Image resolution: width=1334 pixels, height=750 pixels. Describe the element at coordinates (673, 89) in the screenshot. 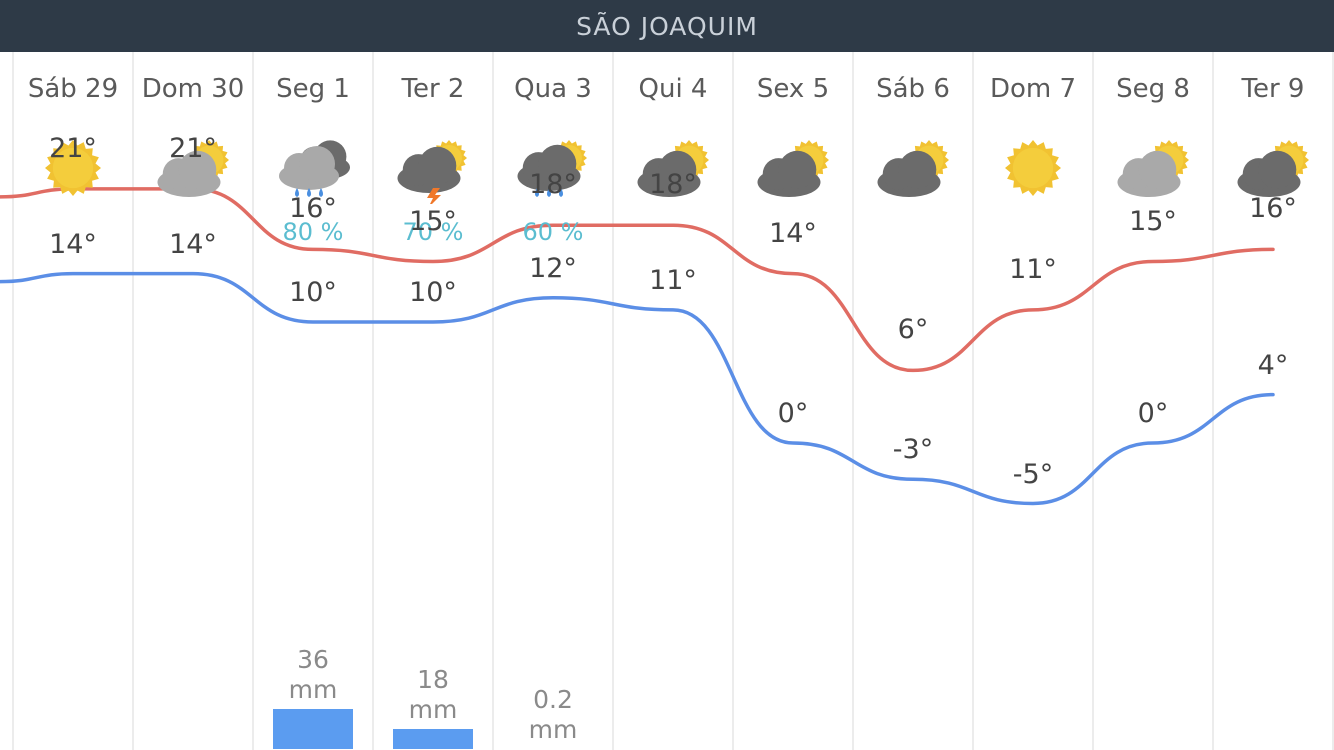

I see `day-label: Qui 4` at that location.